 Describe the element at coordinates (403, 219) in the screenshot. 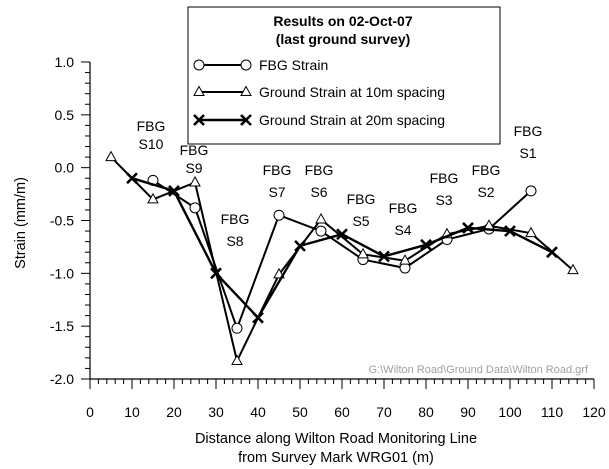

I see `station-label-s4: FBG S4` at that location.